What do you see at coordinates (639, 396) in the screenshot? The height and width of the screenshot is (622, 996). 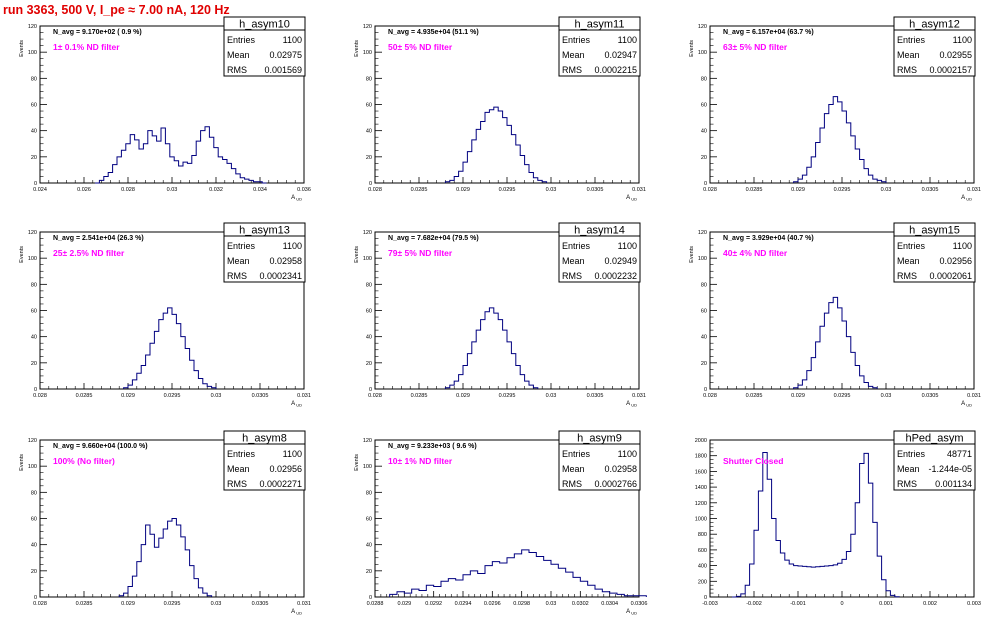 I see `x-tick-label: 0.031` at bounding box center [639, 396].